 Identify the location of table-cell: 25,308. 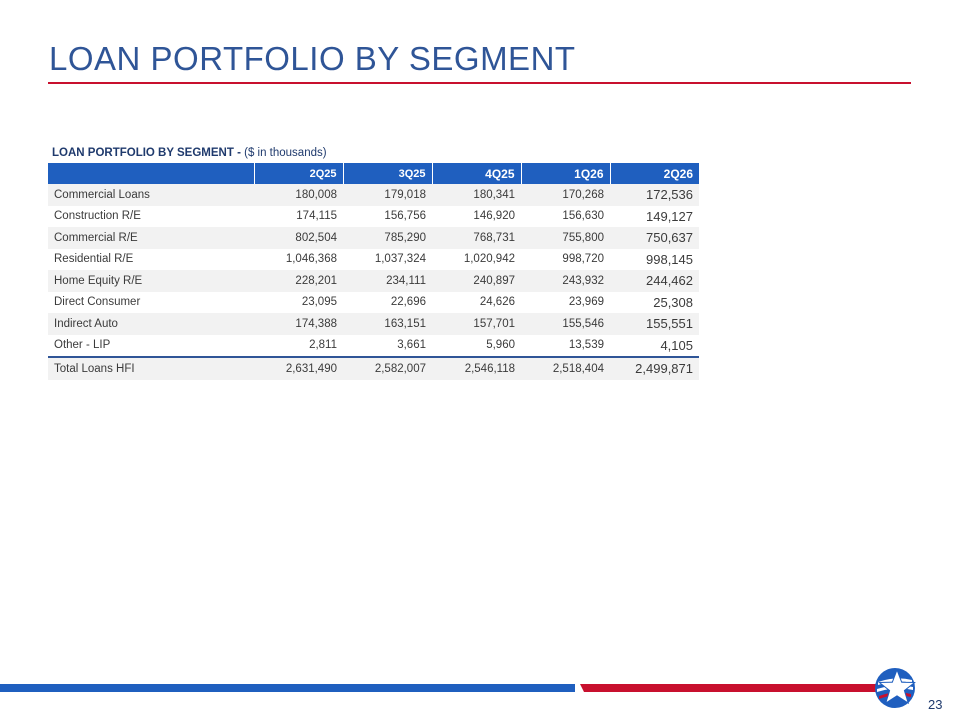
(673, 302).